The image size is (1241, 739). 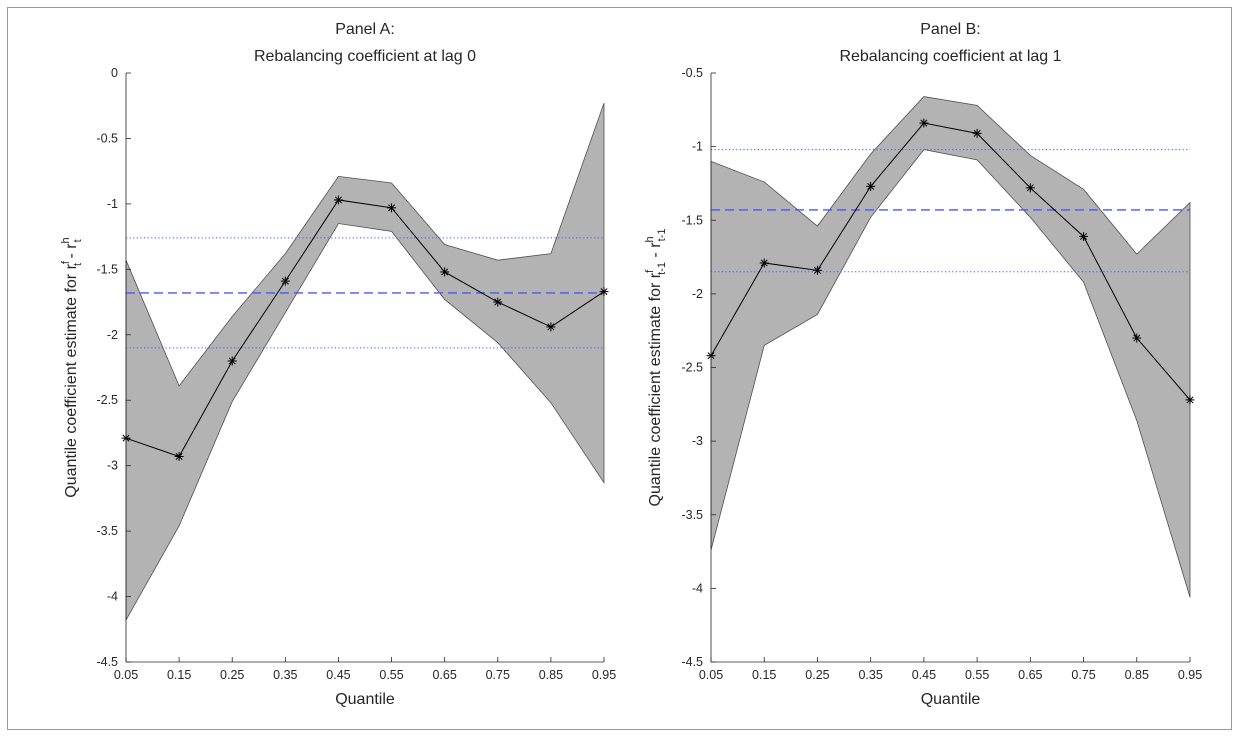 What do you see at coordinates (950, 56) in the screenshot?
I see `panel-subtitle: Rebalancing coefficient at lag 1` at bounding box center [950, 56].